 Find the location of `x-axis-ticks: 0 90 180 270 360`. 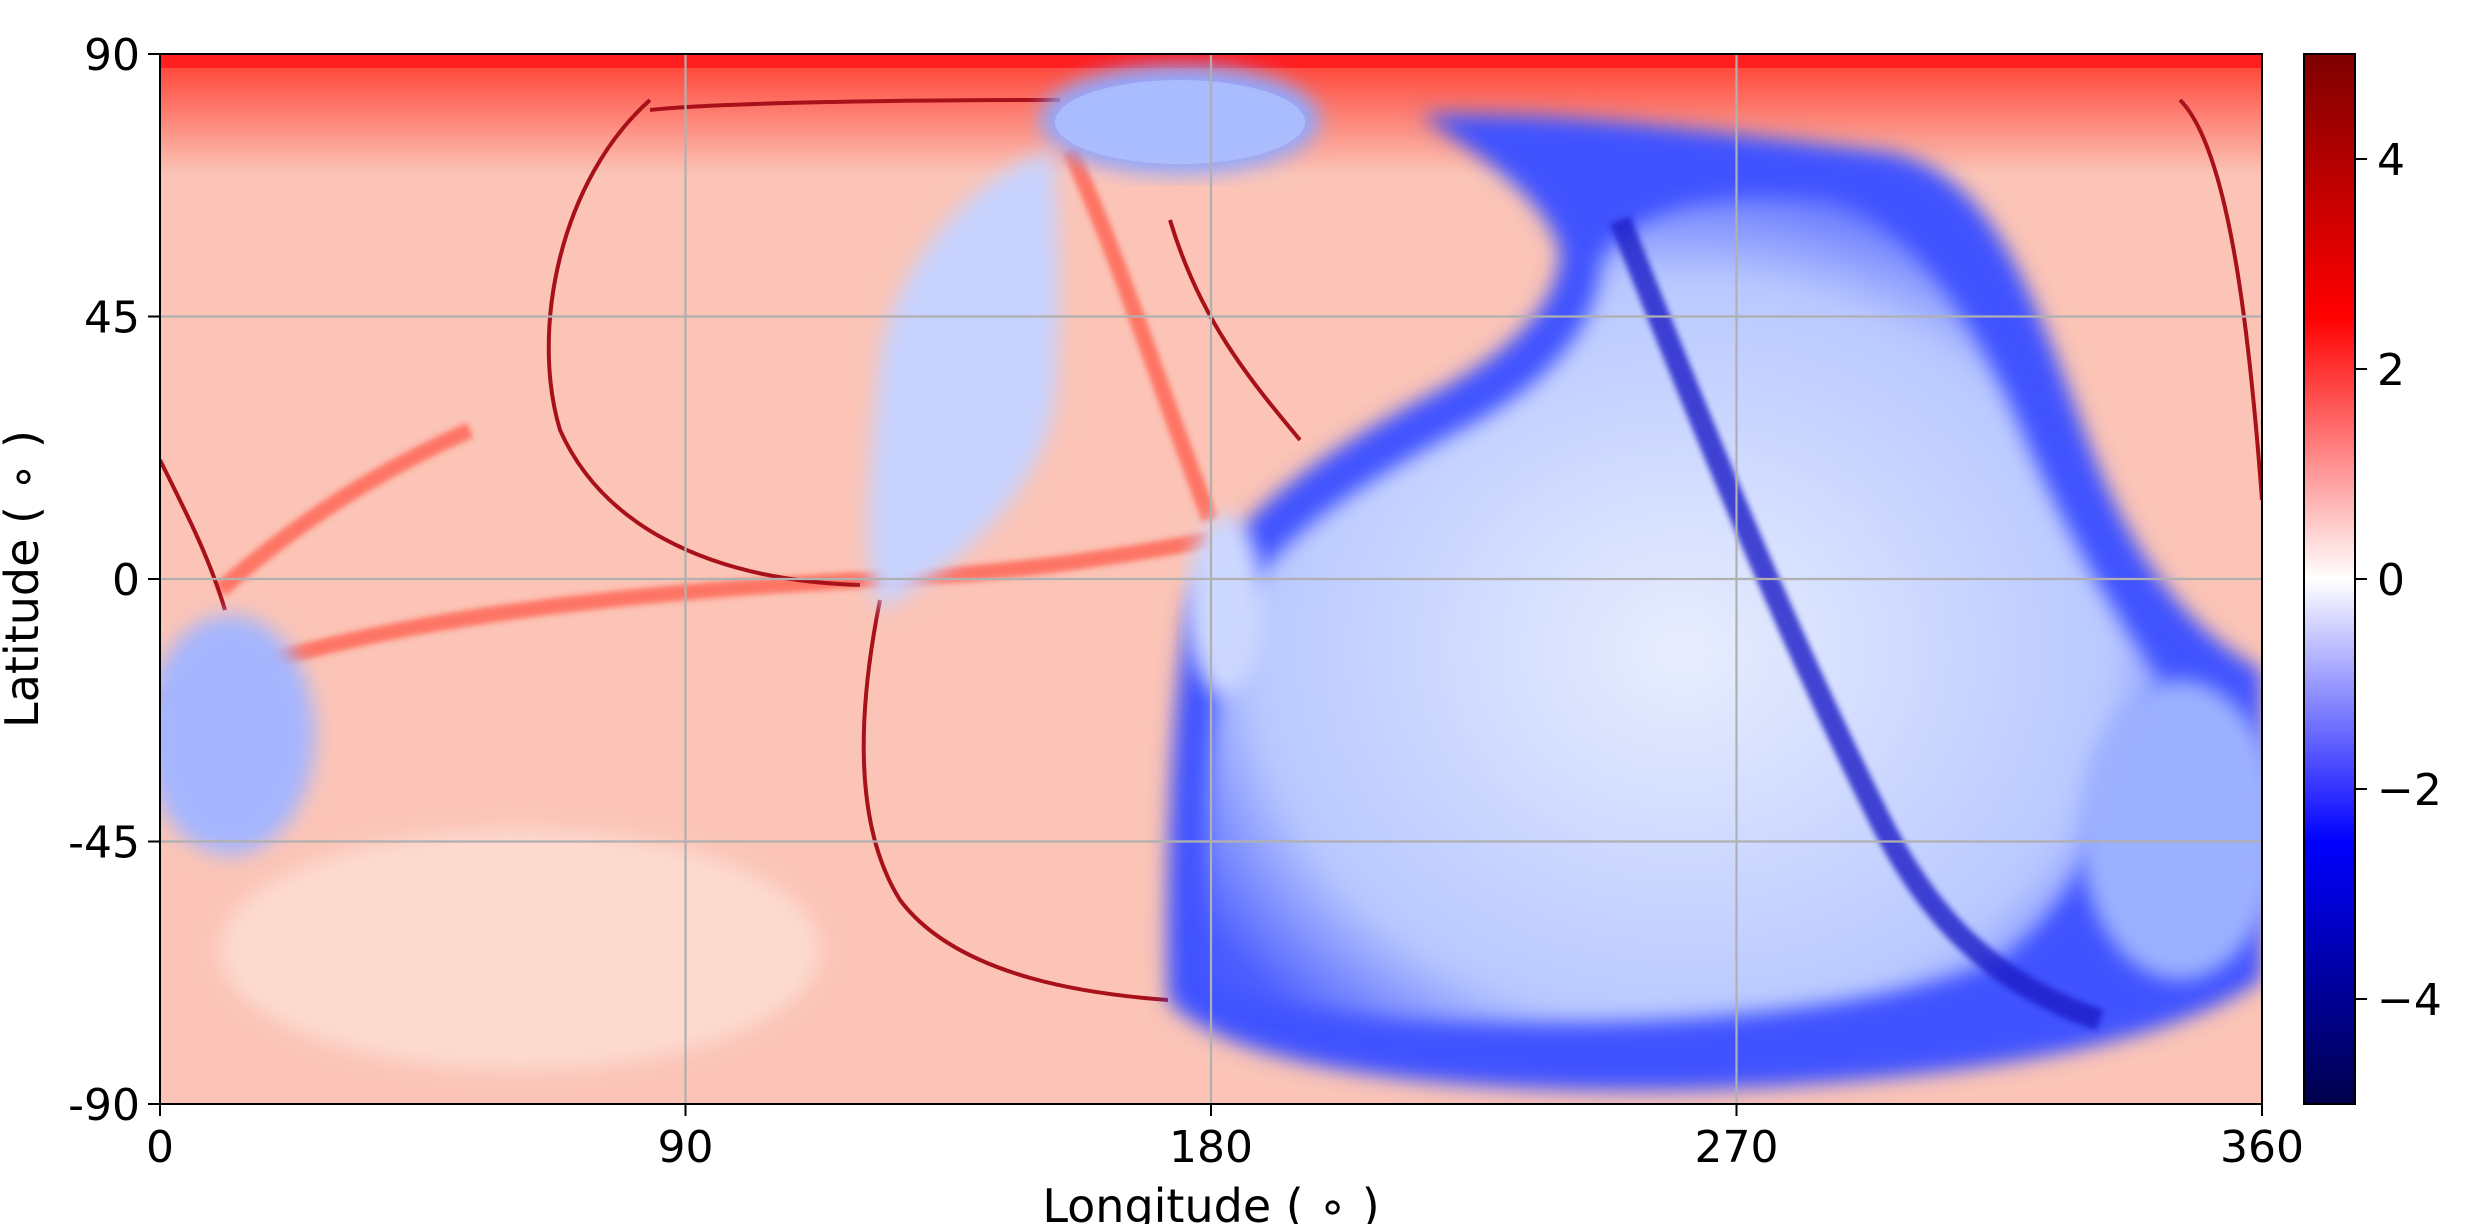

x-axis-ticks: 0 90 180 270 360 is located at coordinates (1225, 1138).